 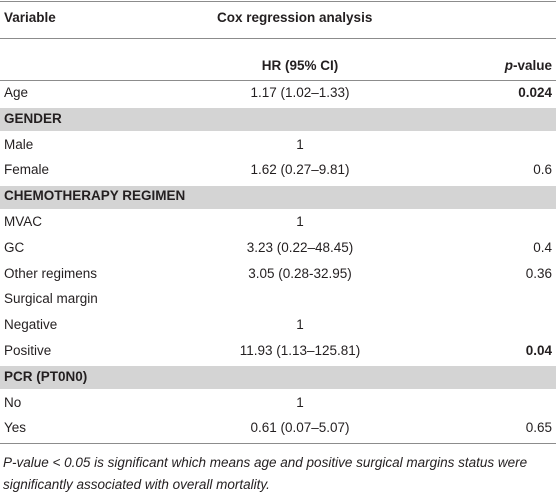 What do you see at coordinates (542, 170) in the screenshot?
I see `p-value-cell: 0.6` at bounding box center [542, 170].